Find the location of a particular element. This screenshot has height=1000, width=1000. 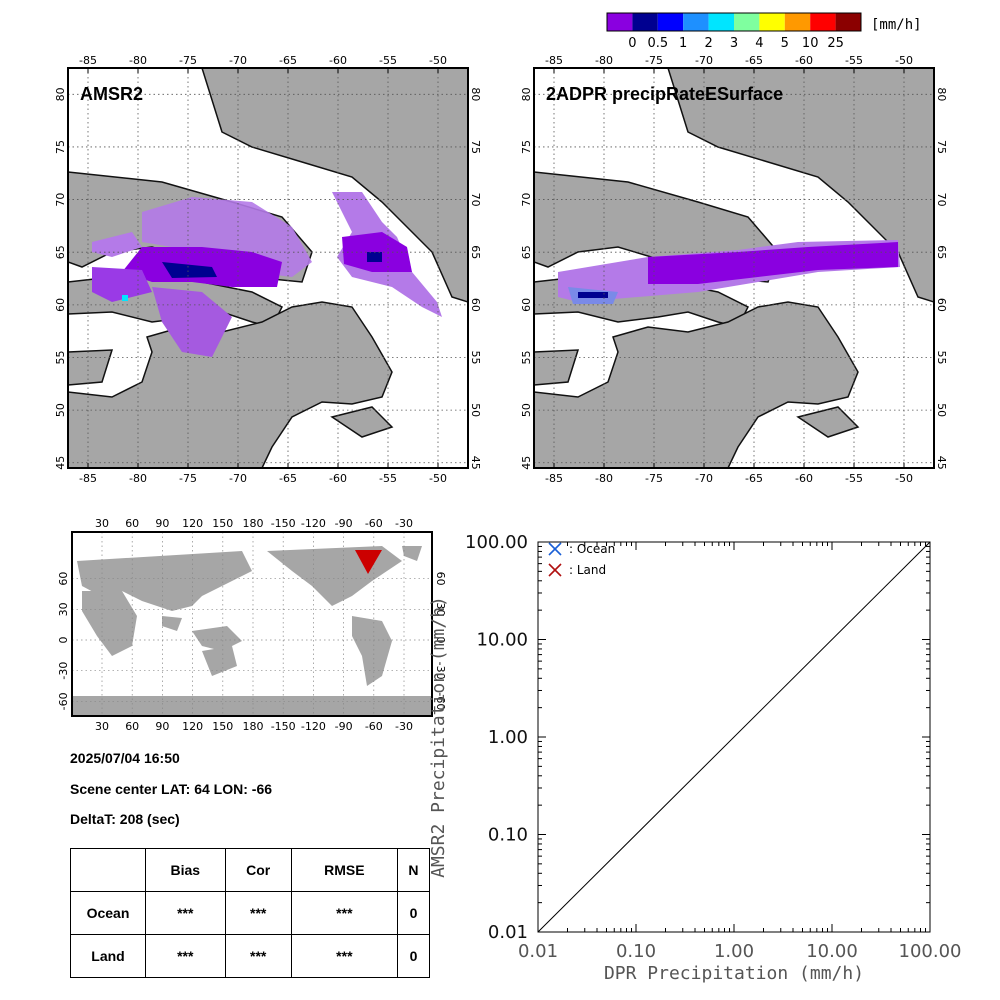

globe-lon-label-top: -120 is located at coordinates (313, 523).